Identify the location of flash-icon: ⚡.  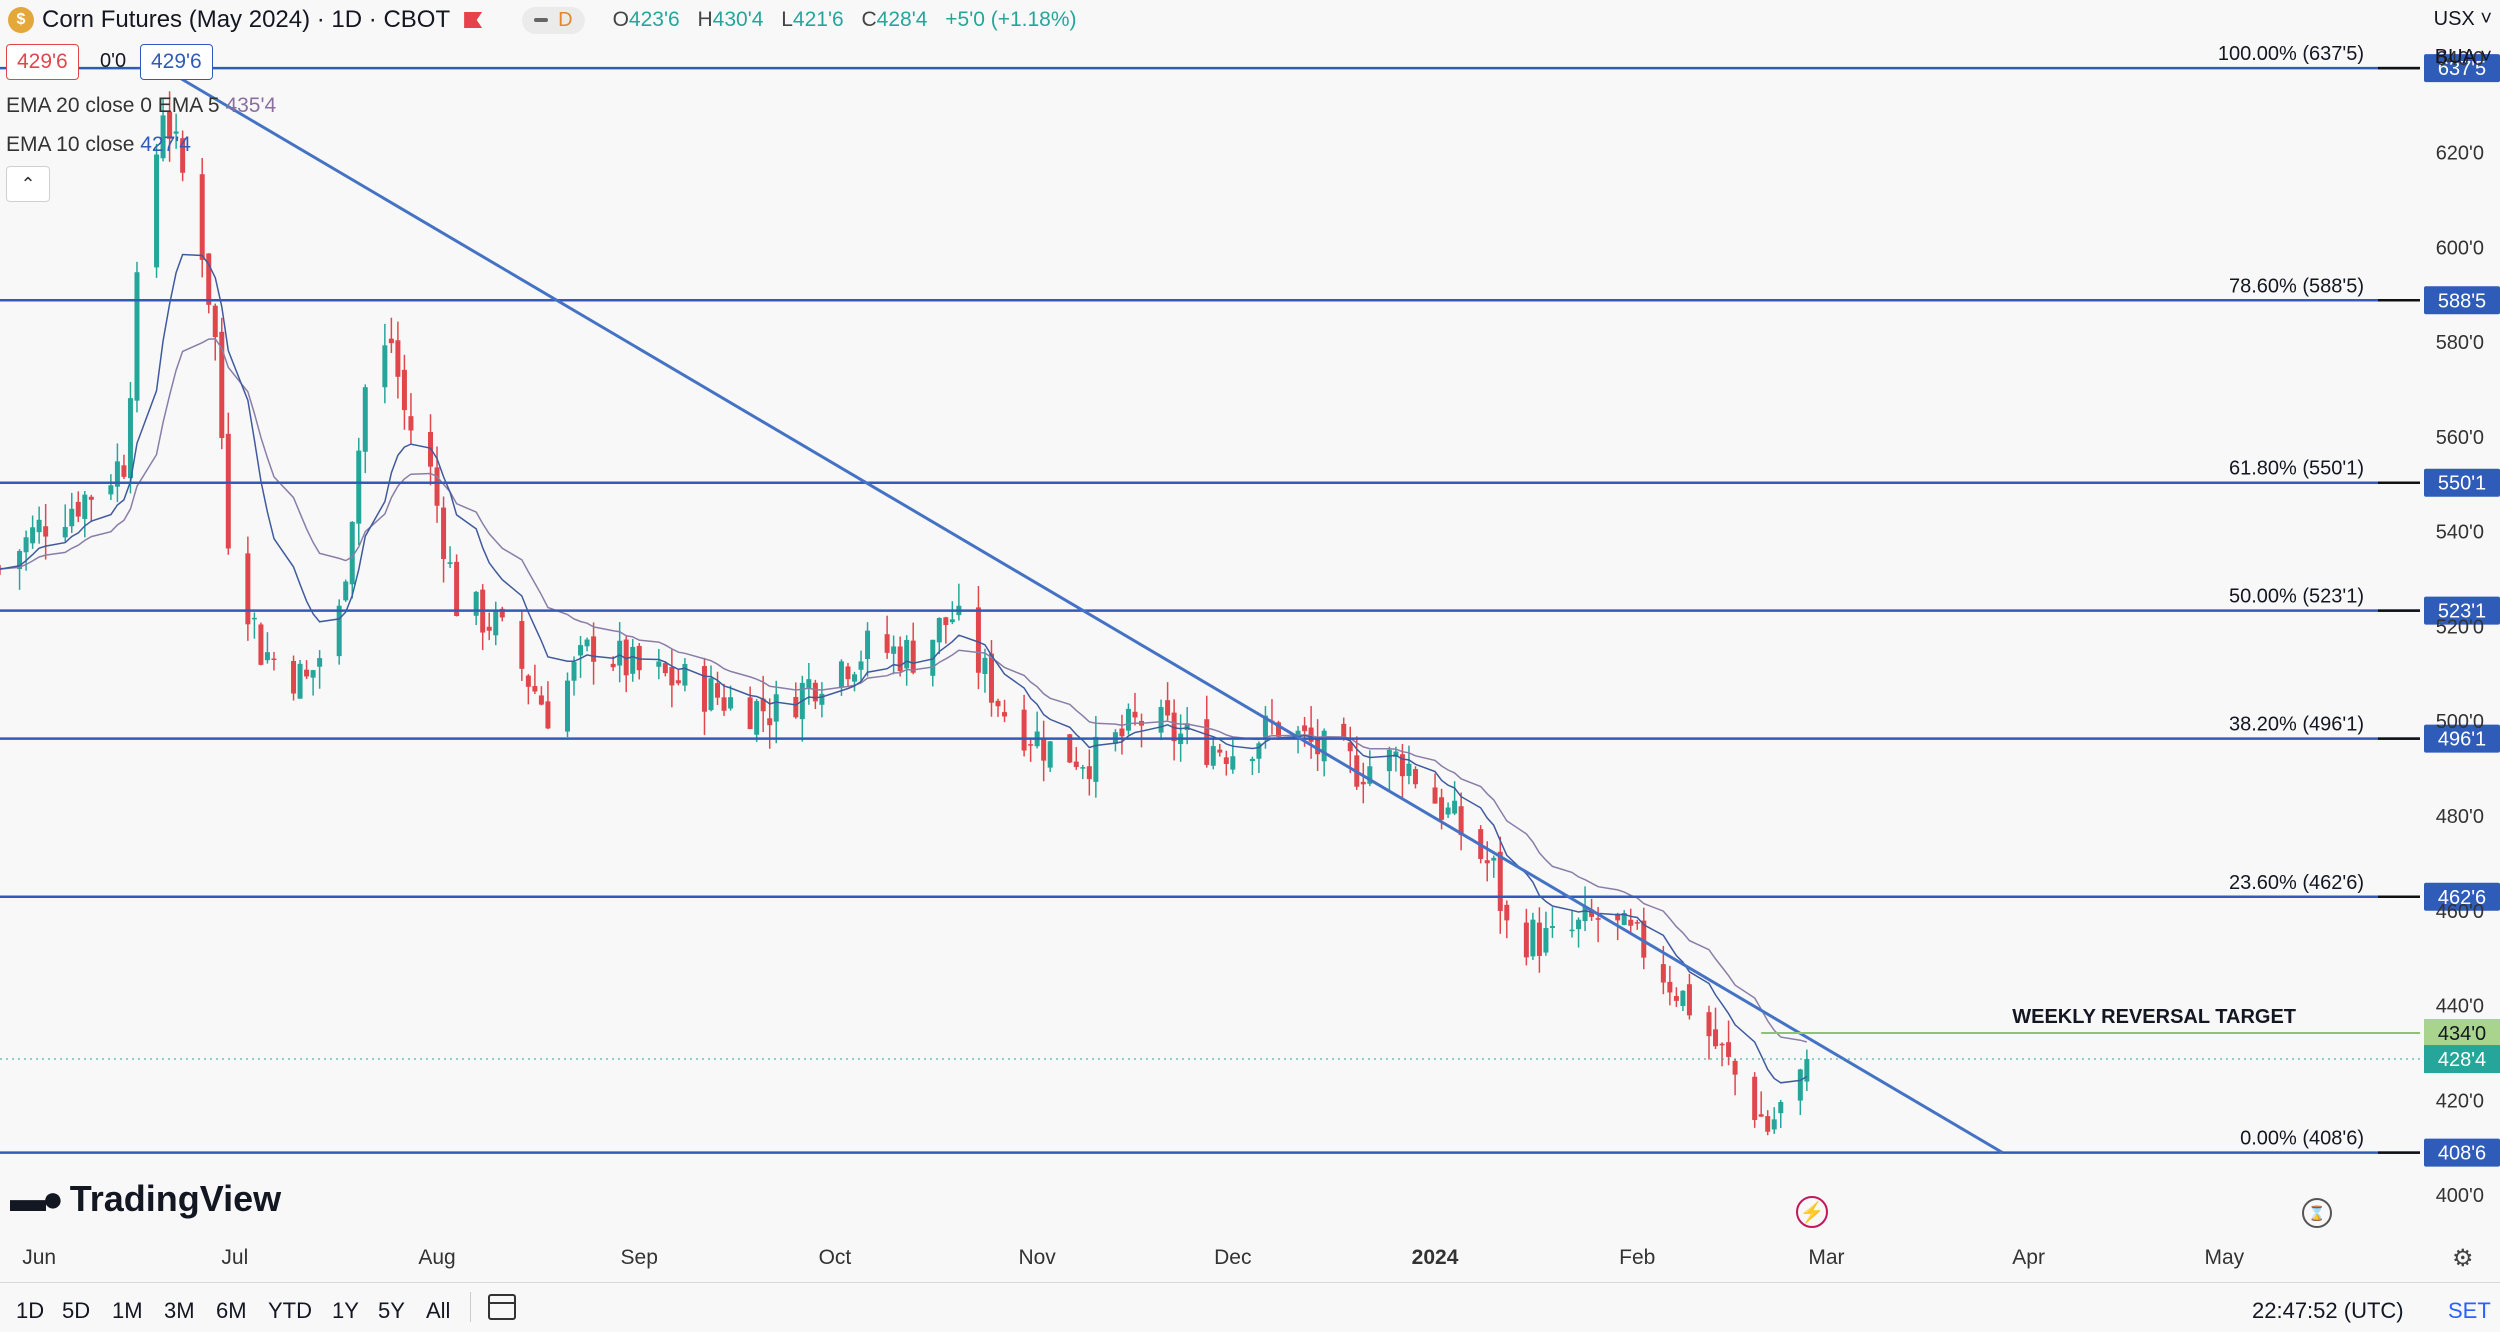
(1812, 1212).